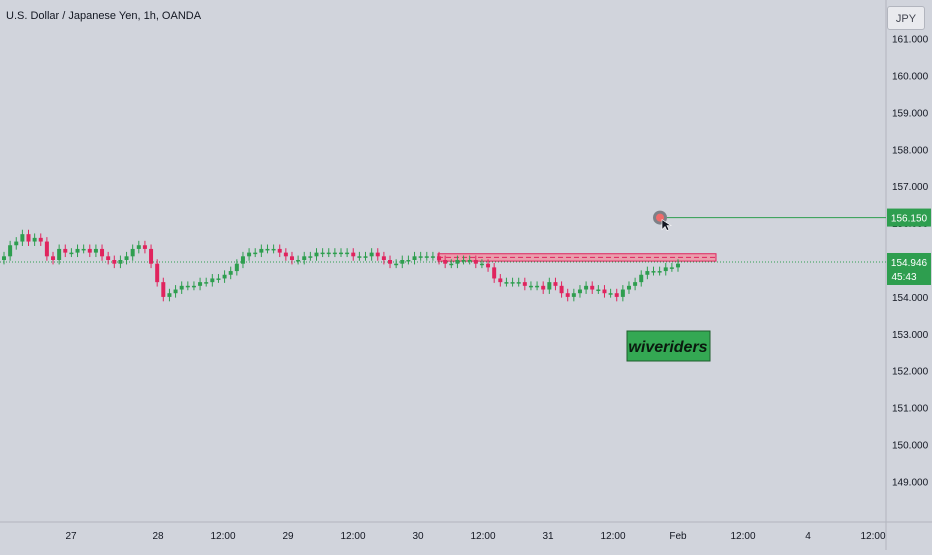 The width and height of the screenshot is (932, 555). What do you see at coordinates (910, 335) in the screenshot?
I see `y-tick-label: 153.000` at bounding box center [910, 335].